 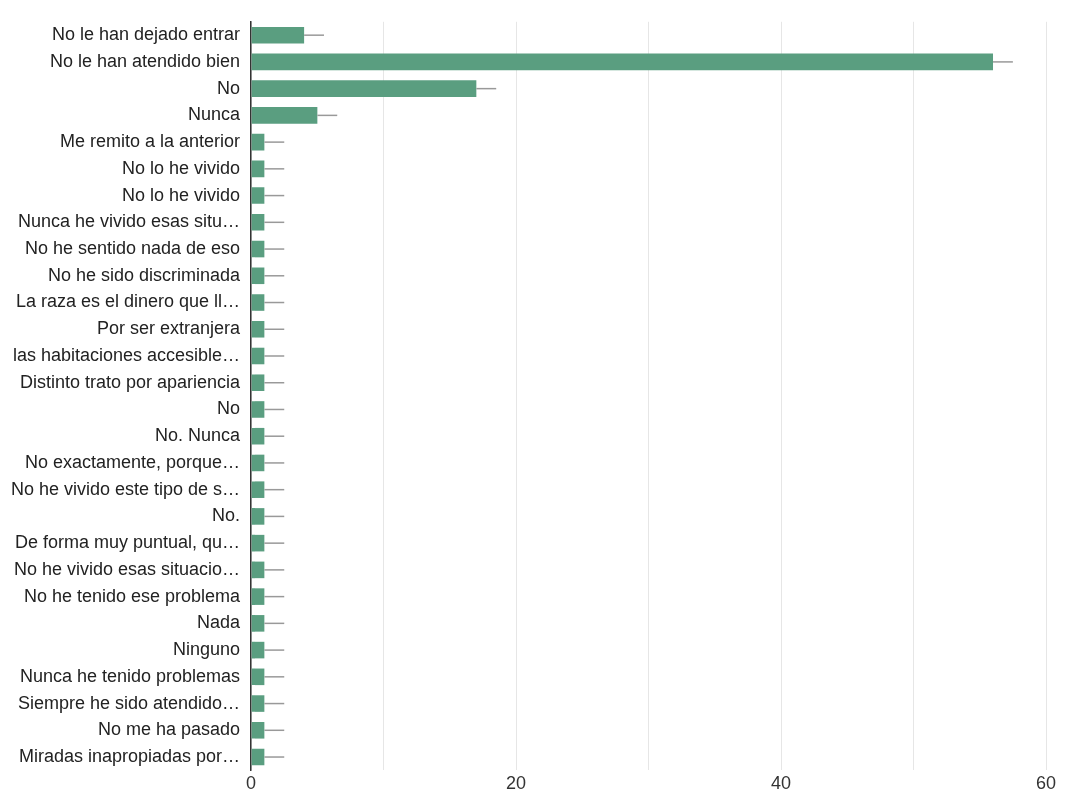 What do you see at coordinates (1046, 783) in the screenshot?
I see `x-tick-label: 60` at bounding box center [1046, 783].